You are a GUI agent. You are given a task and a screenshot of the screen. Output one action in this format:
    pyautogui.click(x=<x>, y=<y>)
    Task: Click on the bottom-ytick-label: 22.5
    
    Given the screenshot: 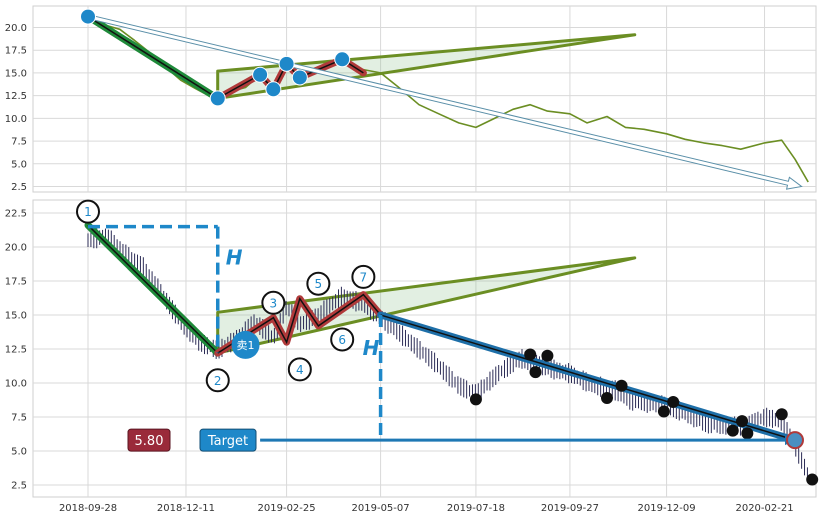 What is the action you would take?
    pyautogui.click(x=16, y=214)
    